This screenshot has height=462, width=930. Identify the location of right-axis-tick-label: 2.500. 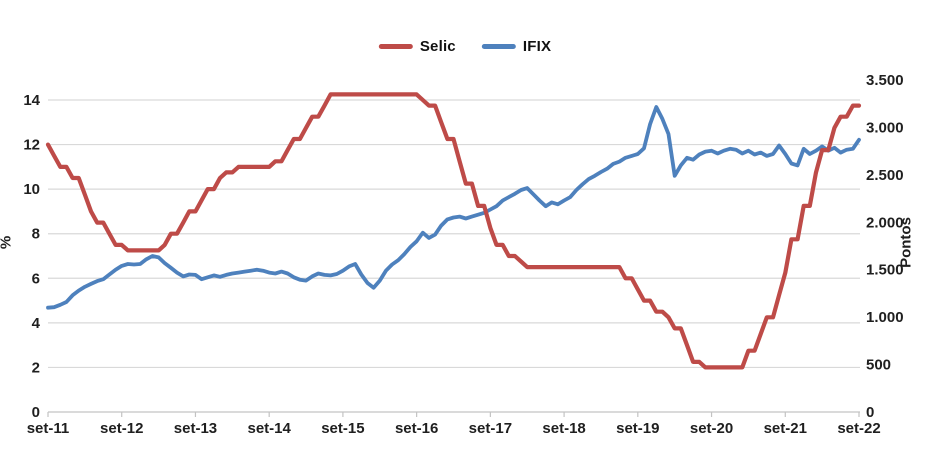
(885, 175).